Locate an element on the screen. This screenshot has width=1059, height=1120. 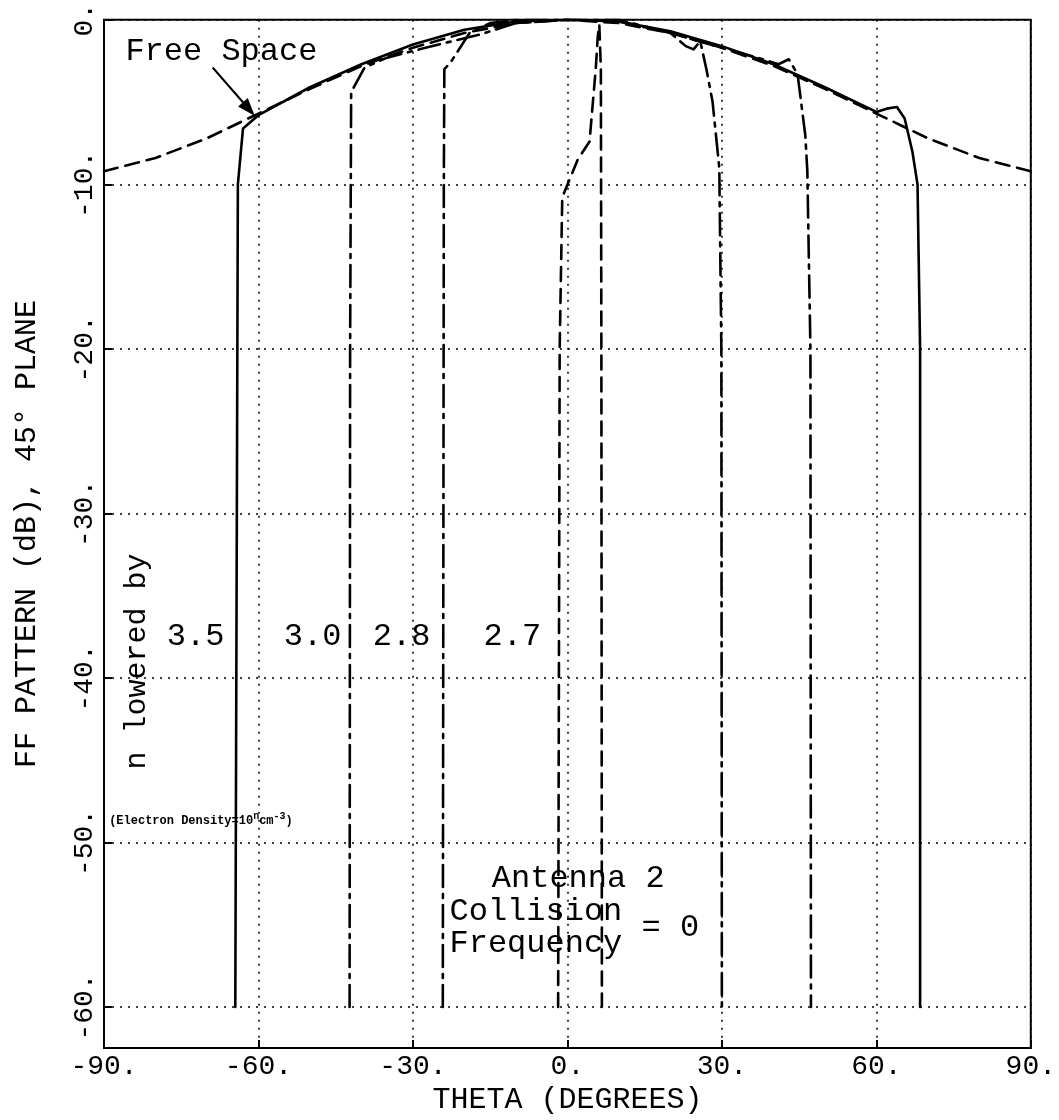
series-label: 2.8 is located at coordinates (401, 637).